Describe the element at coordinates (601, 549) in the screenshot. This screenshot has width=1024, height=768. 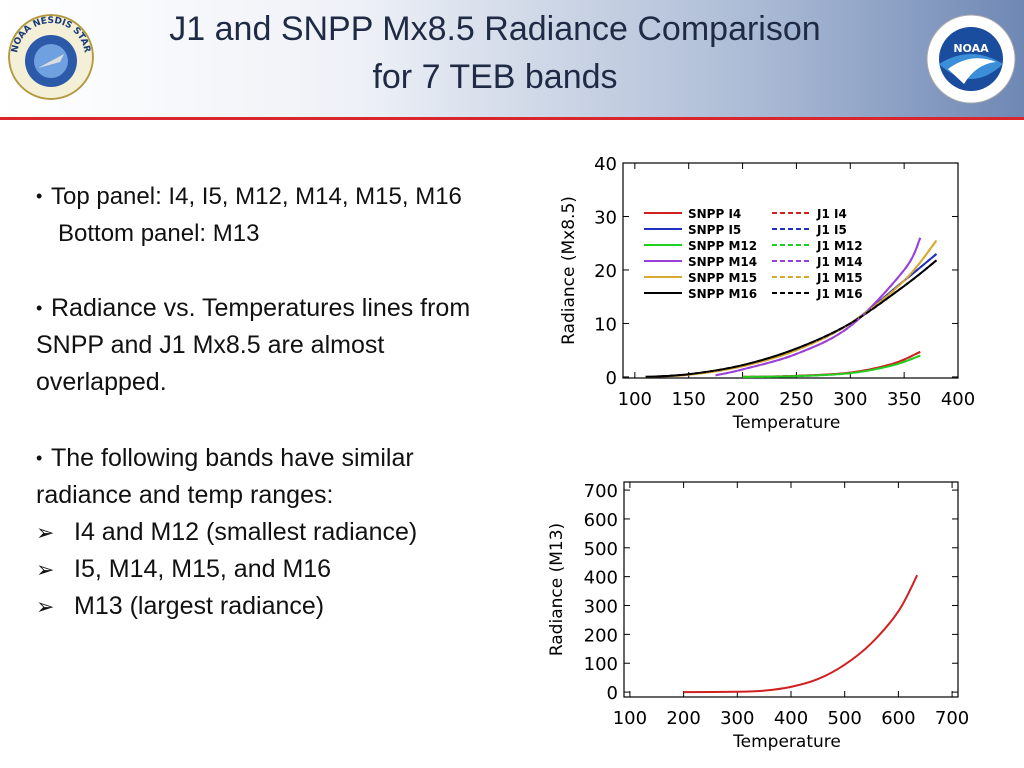
I see `y-tick-label: 500` at that location.